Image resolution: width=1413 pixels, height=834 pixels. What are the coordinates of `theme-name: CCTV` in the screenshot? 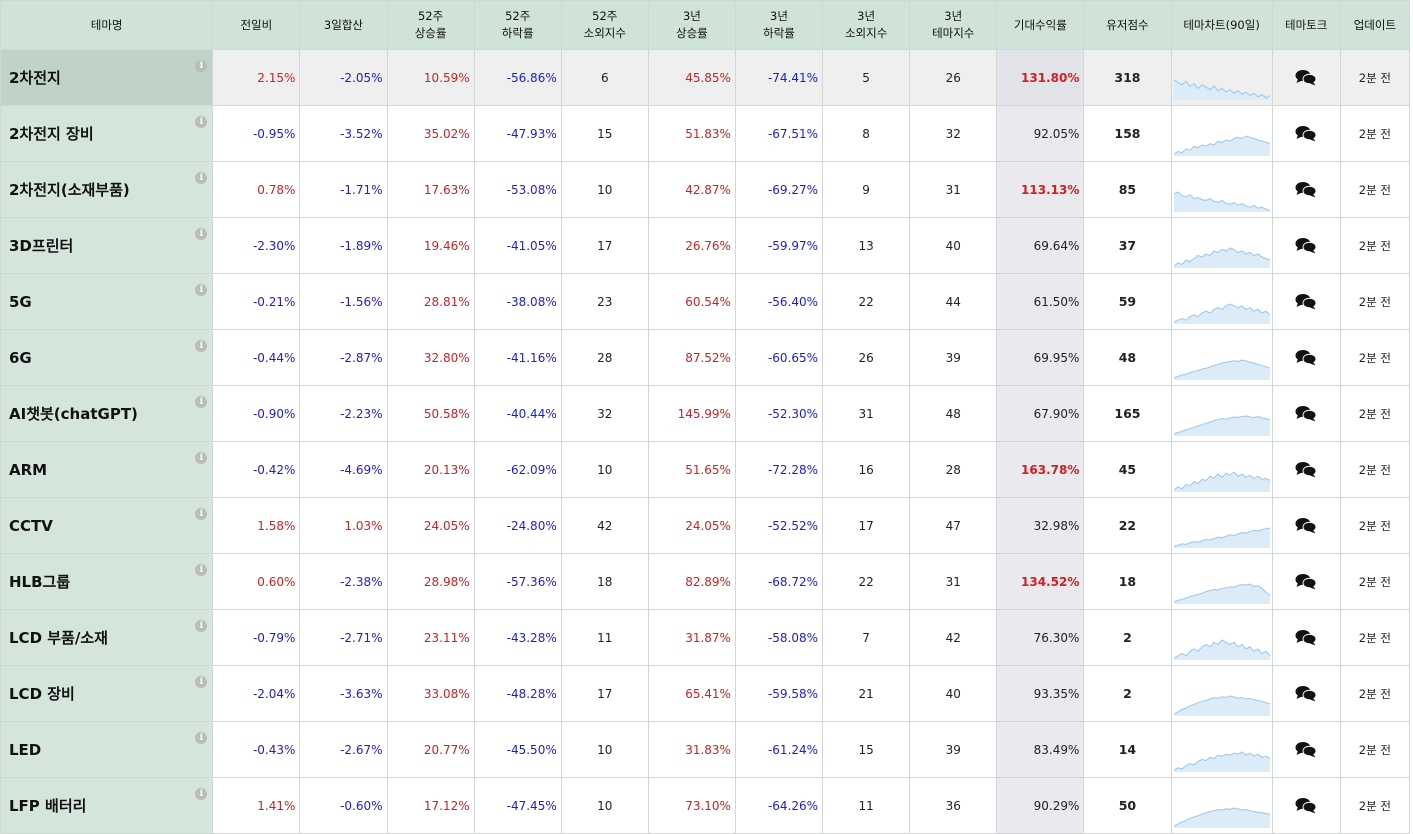 It's located at (31, 525).